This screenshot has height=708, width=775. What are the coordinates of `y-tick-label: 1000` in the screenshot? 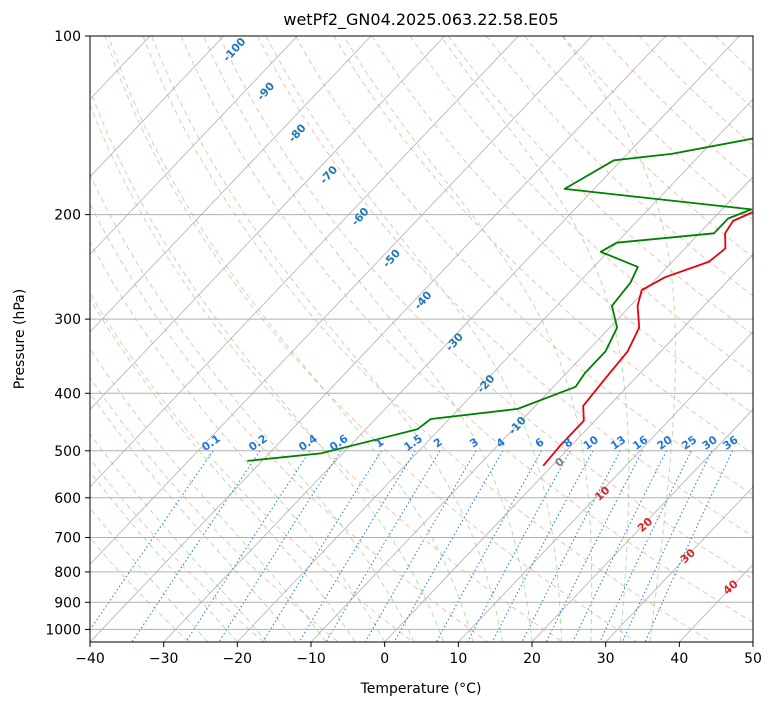 It's located at (63, 630).